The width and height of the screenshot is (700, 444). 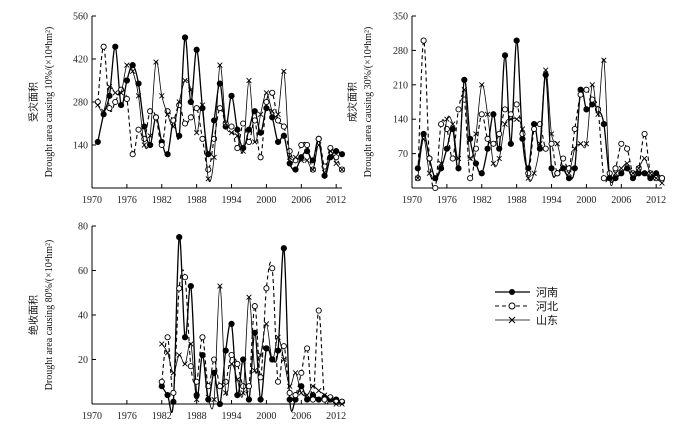 I want to click on y-tick-label: 560, so click(x=80, y=17).